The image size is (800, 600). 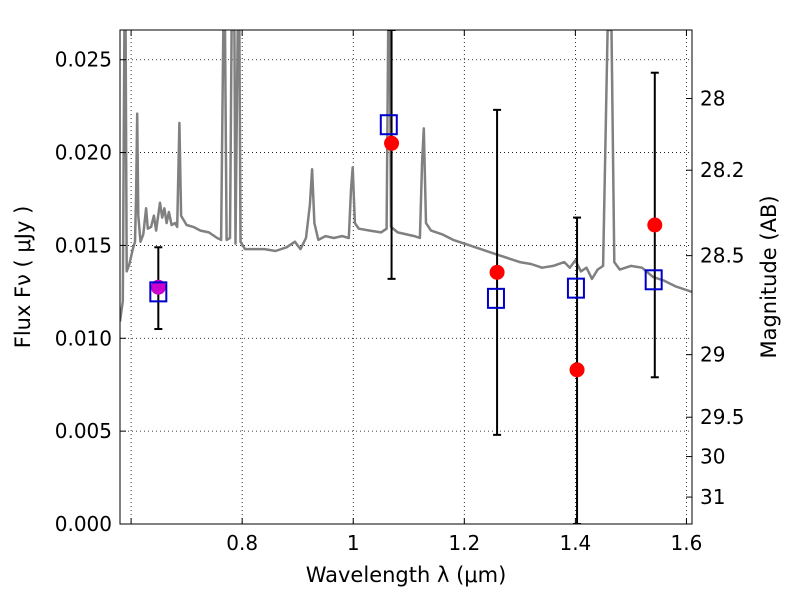 What do you see at coordinates (242, 543) in the screenshot?
I see `x-tick-label: 0.8` at bounding box center [242, 543].